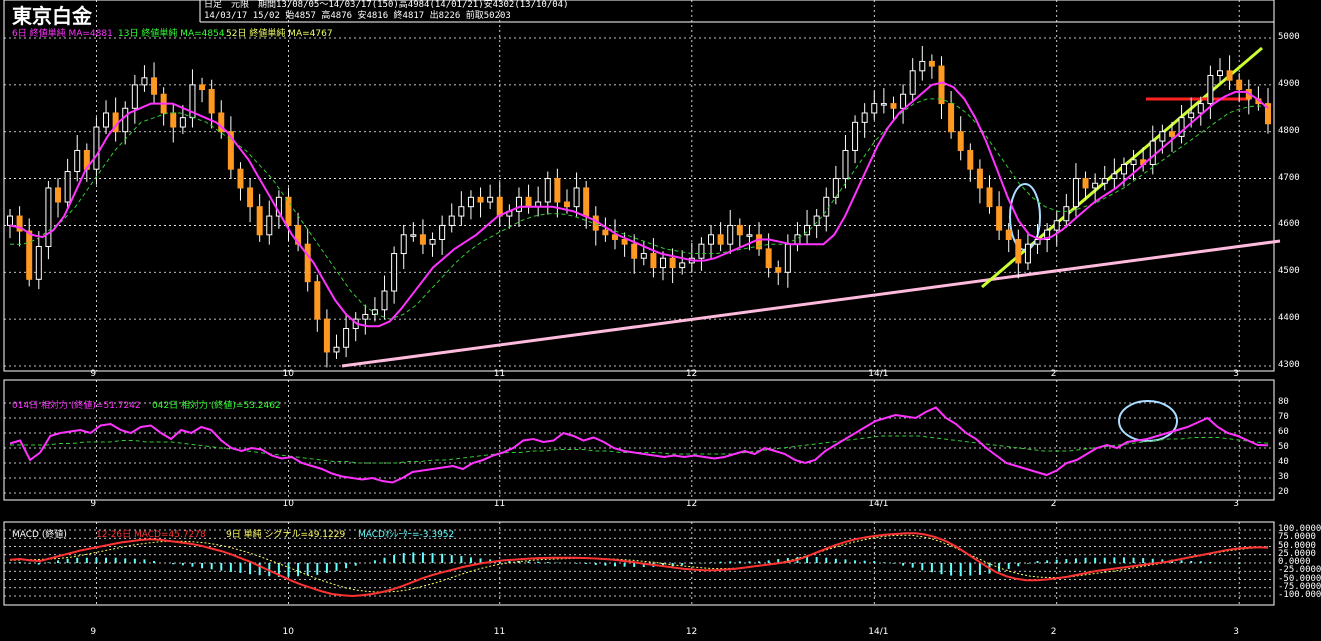  I want to click on rsi-y-tick-label: 20, so click(1283, 492).